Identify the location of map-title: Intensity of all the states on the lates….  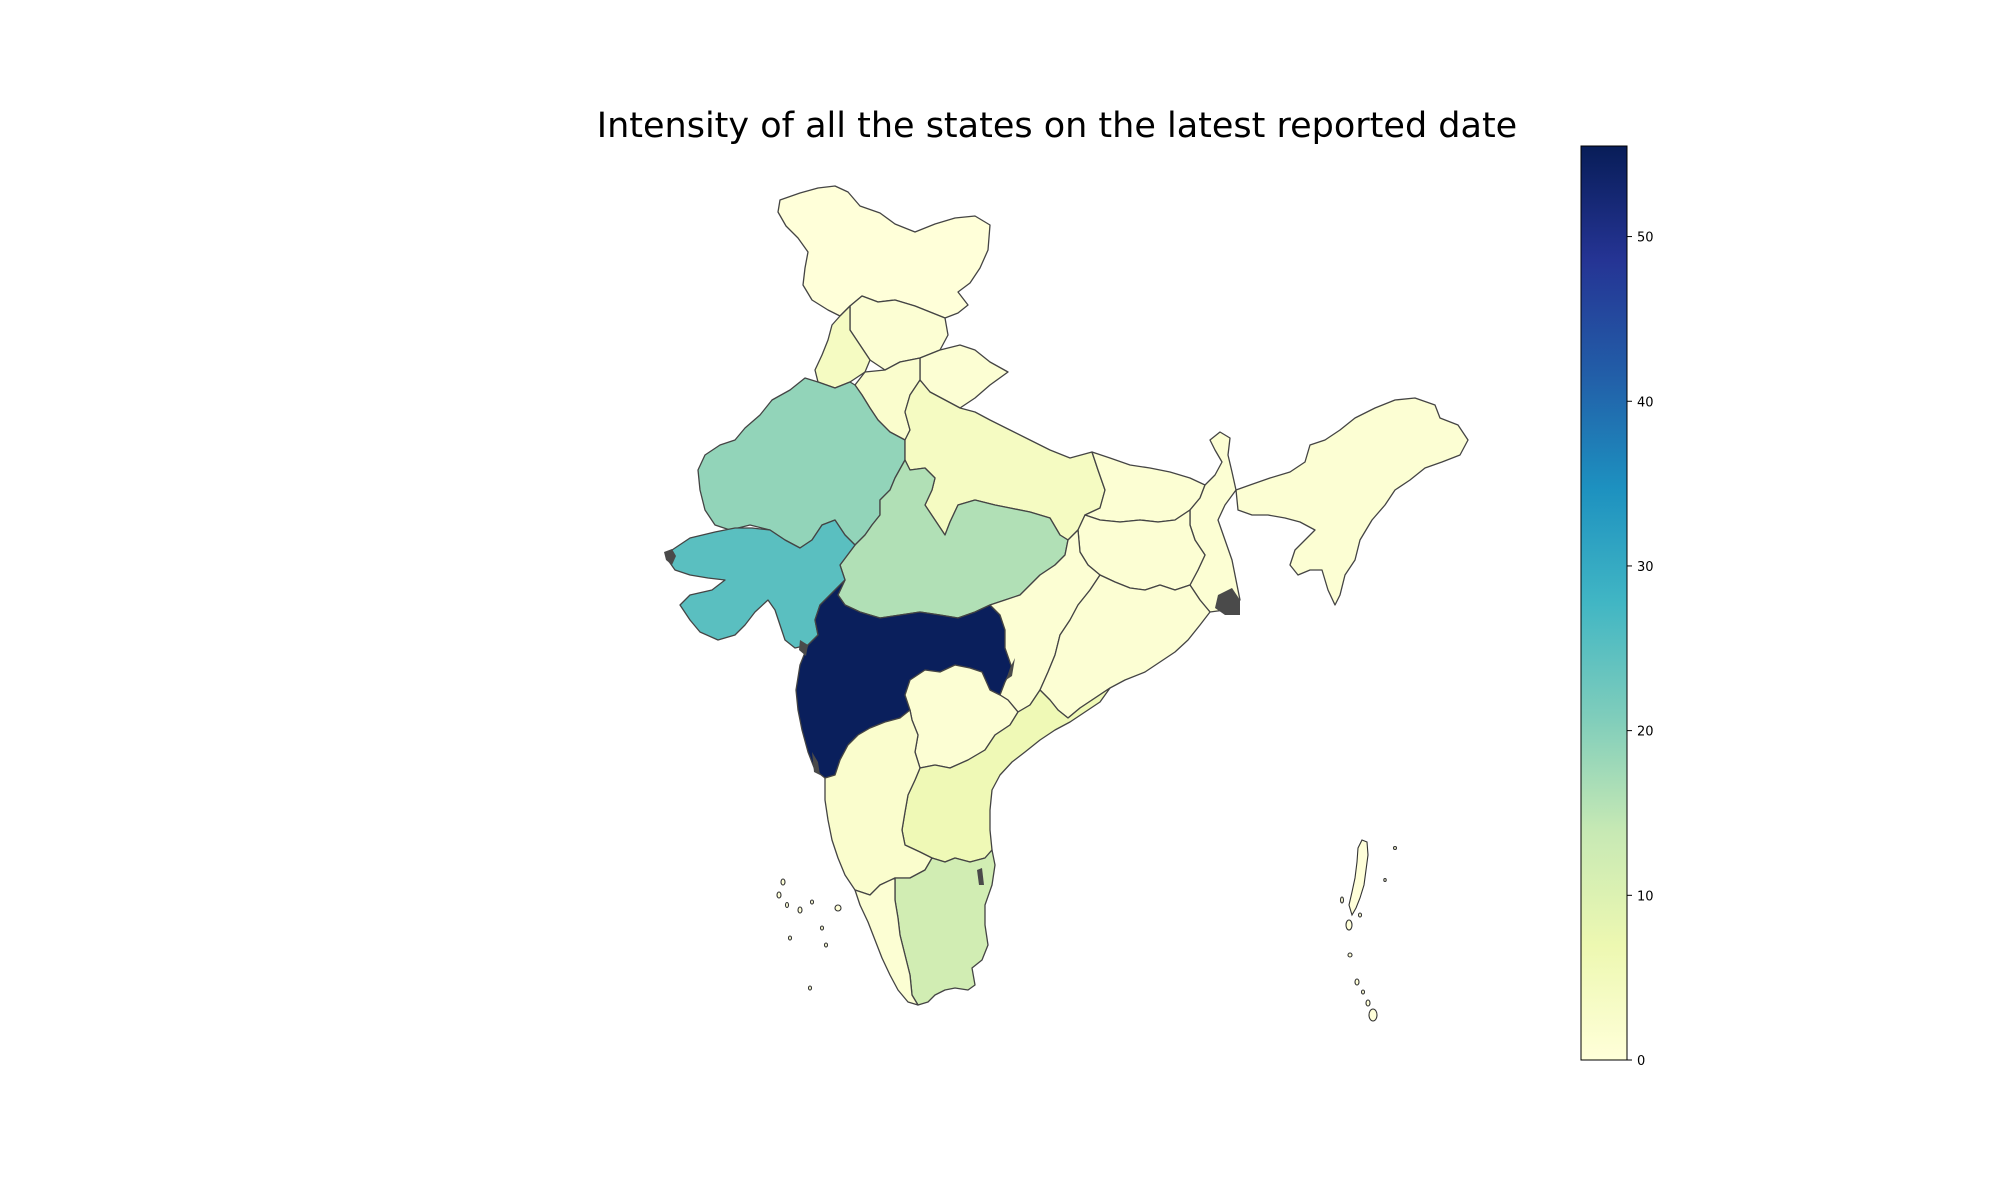
(1057, 126).